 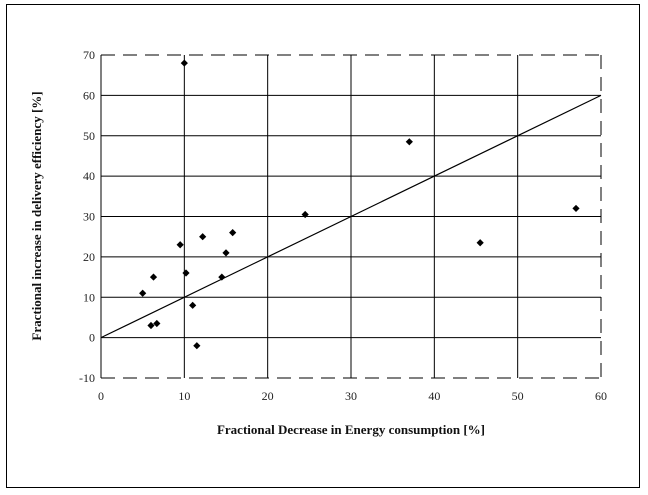 I want to click on x-tick-label: 50, so click(x=518, y=396).